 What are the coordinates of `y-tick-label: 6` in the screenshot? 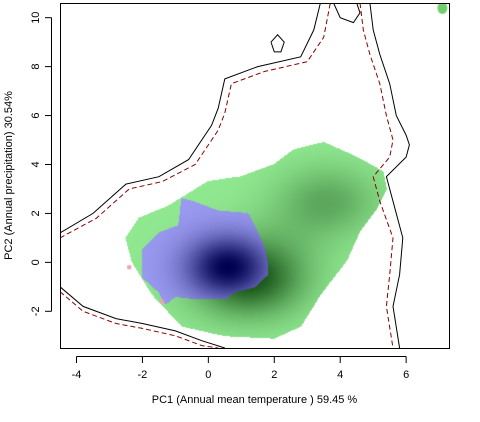 It's located at (36, 115).